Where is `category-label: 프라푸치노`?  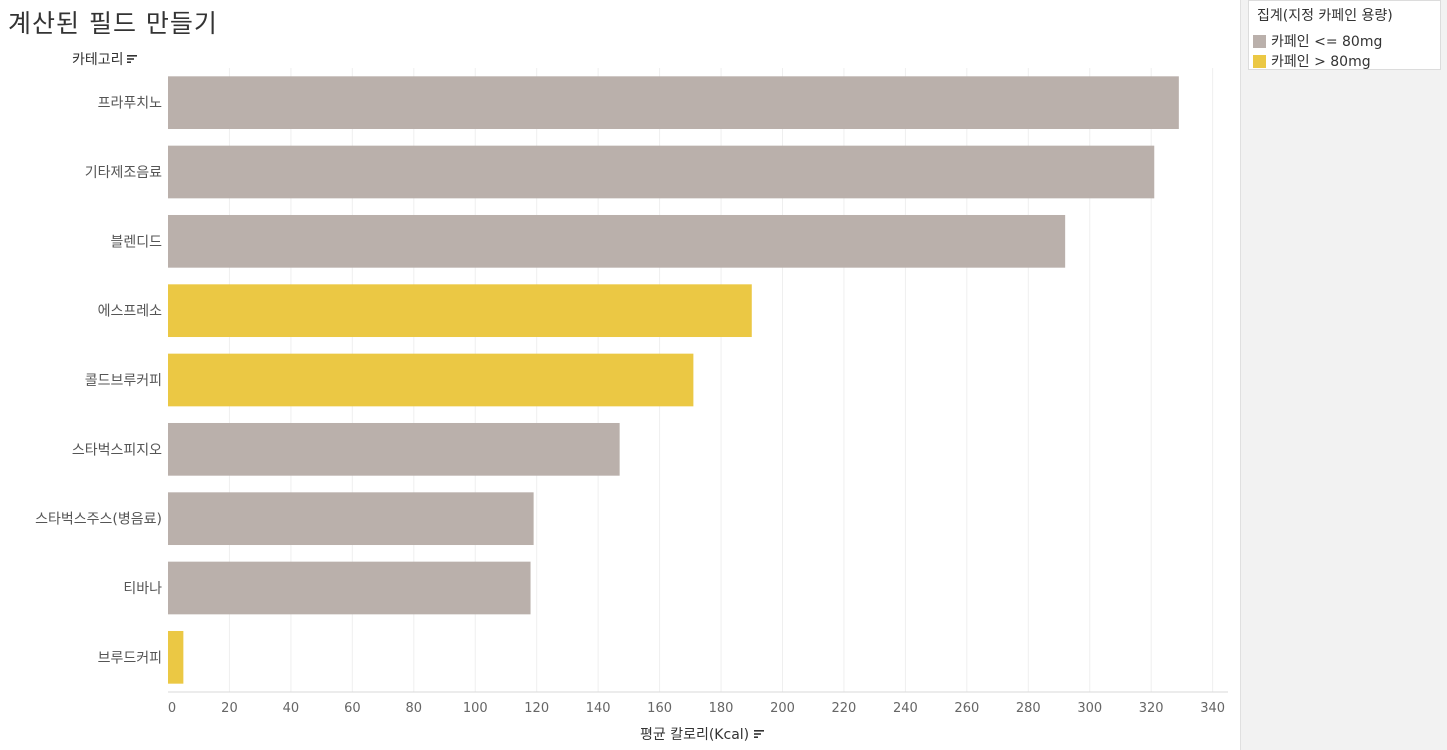
category-label: 프라푸치노 is located at coordinates (130, 104).